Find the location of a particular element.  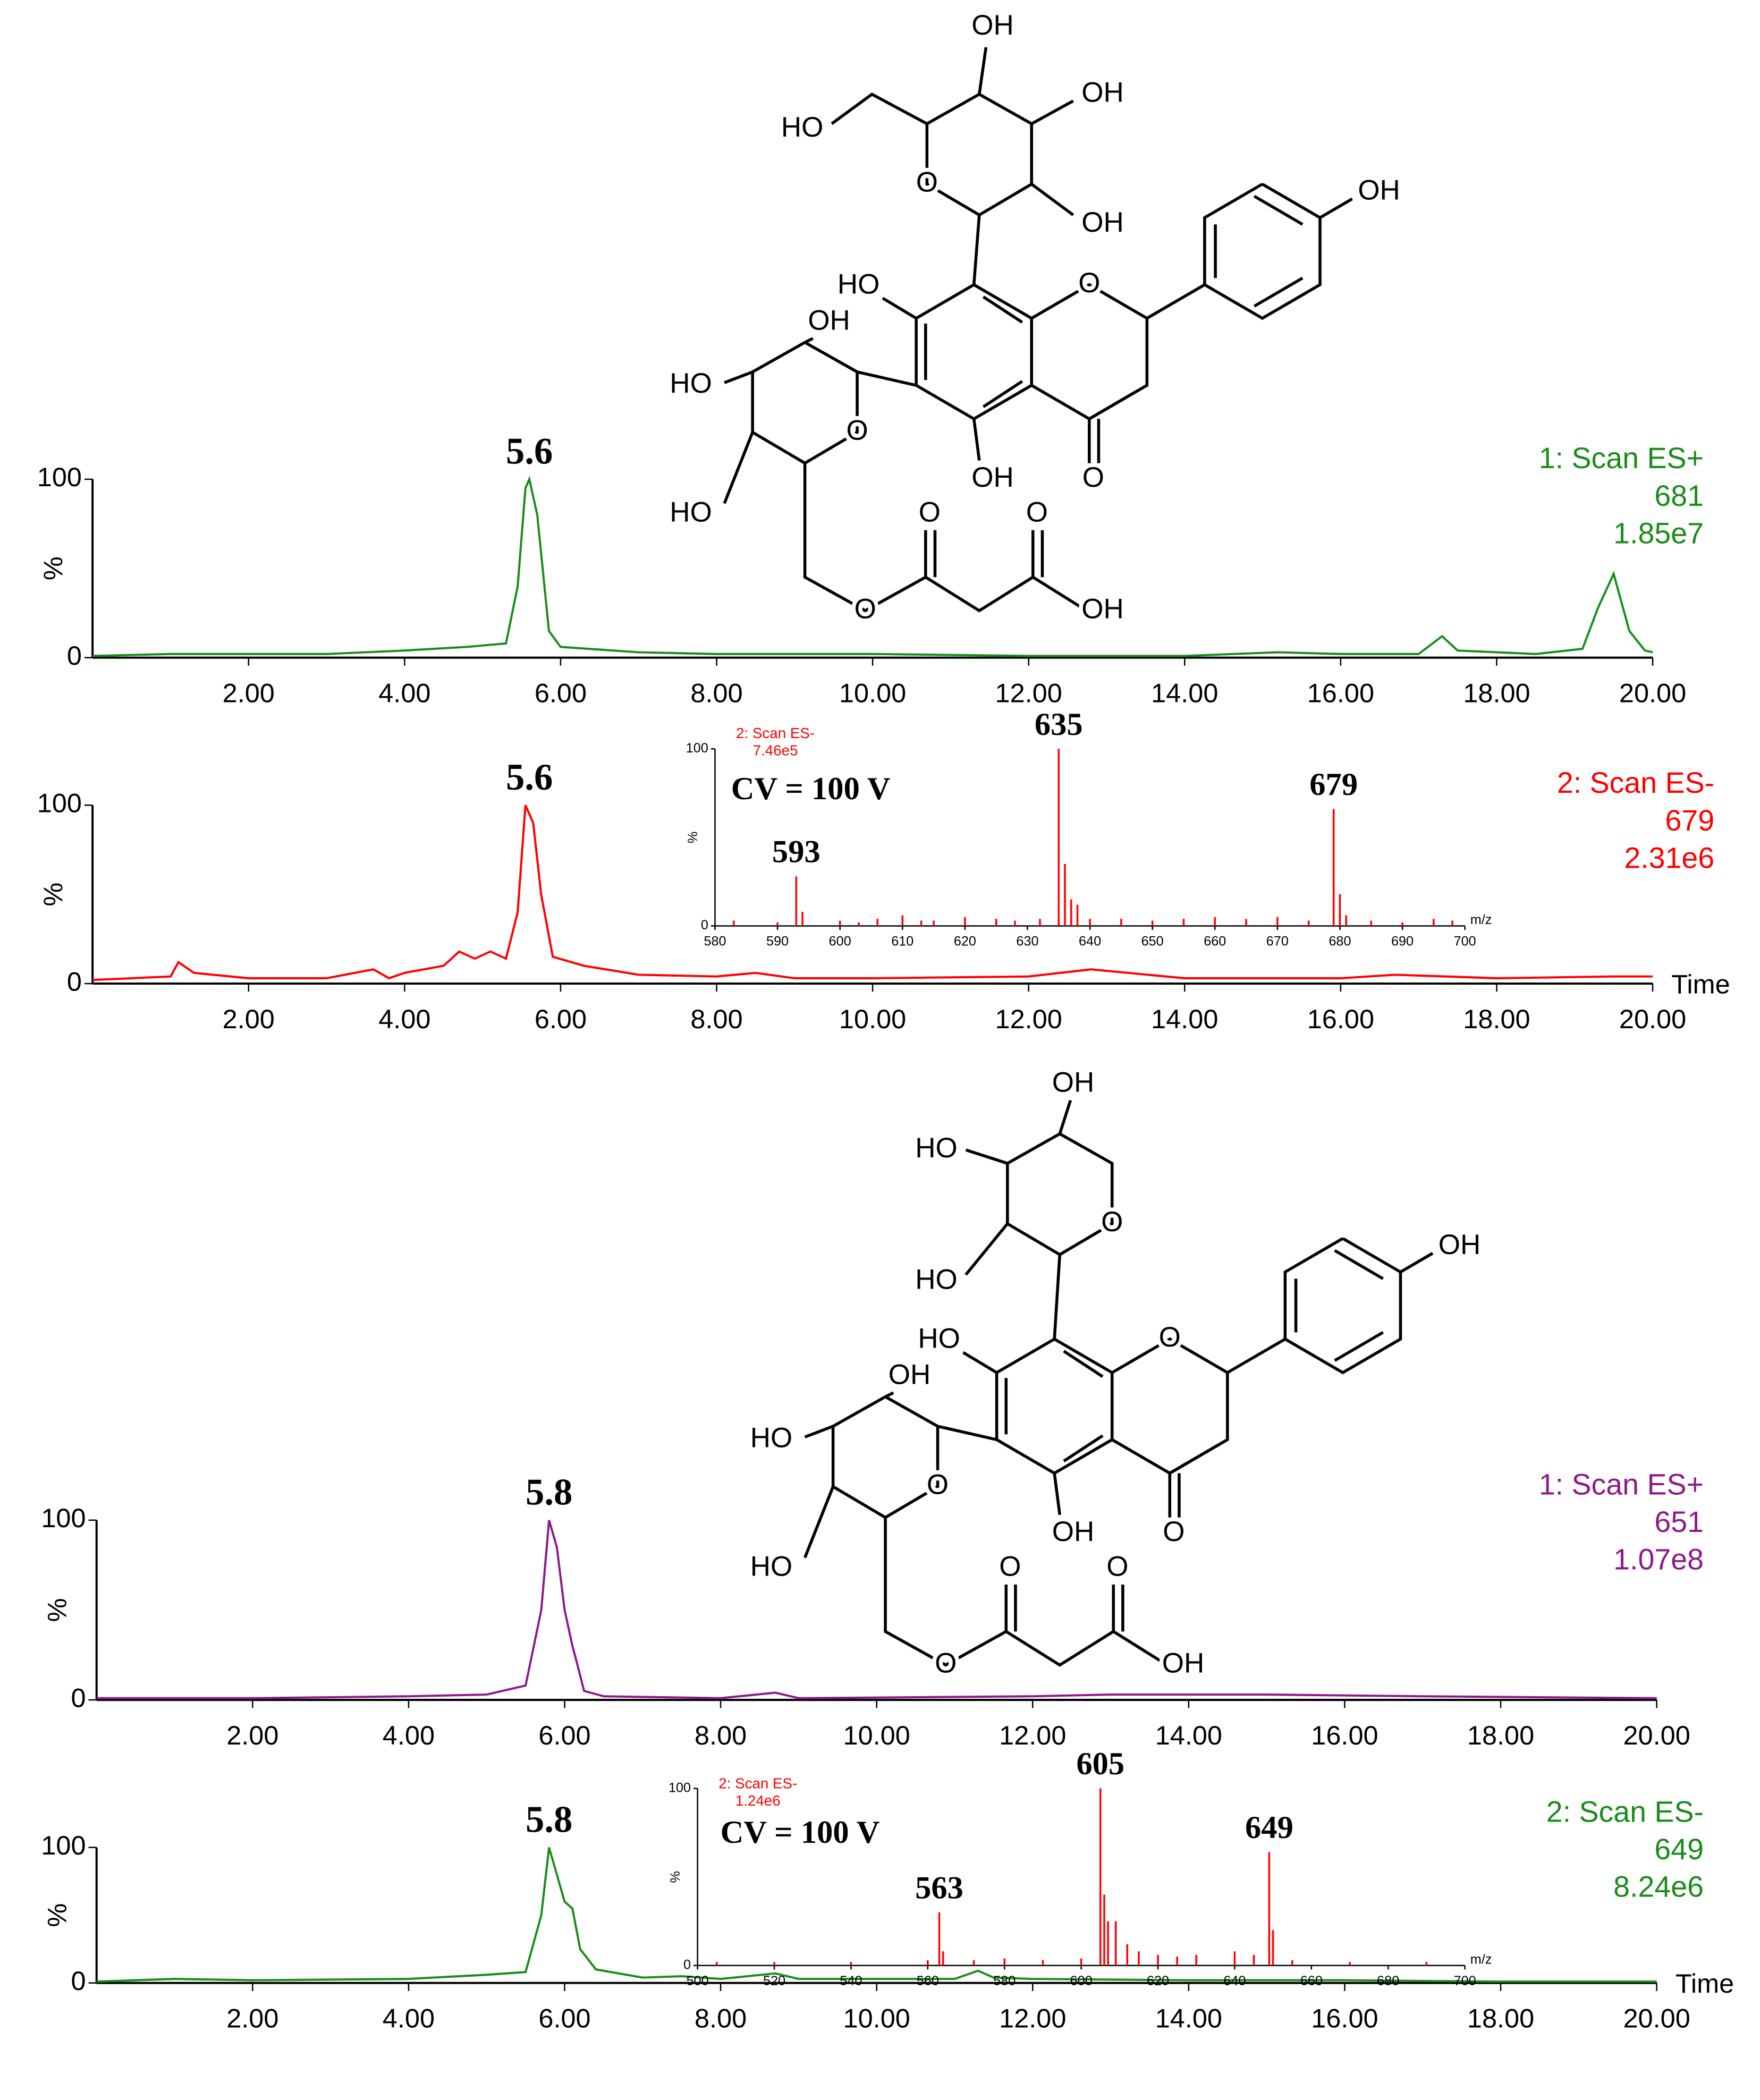

legend-text: 679 is located at coordinates (1690, 821).